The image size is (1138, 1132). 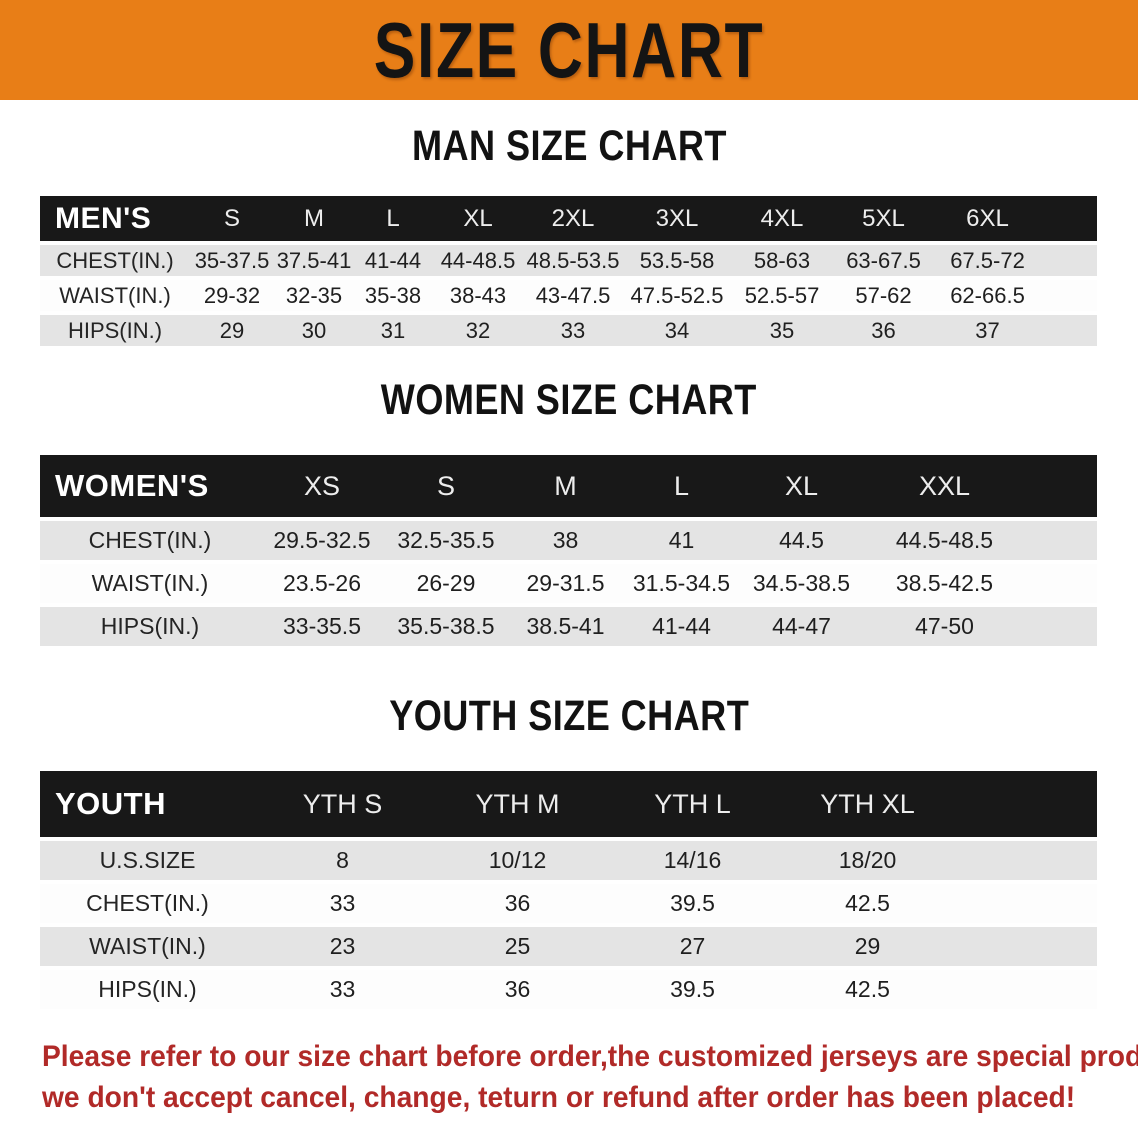 I want to click on size-chart-banner: SIZE CHART, so click(x=569, y=50).